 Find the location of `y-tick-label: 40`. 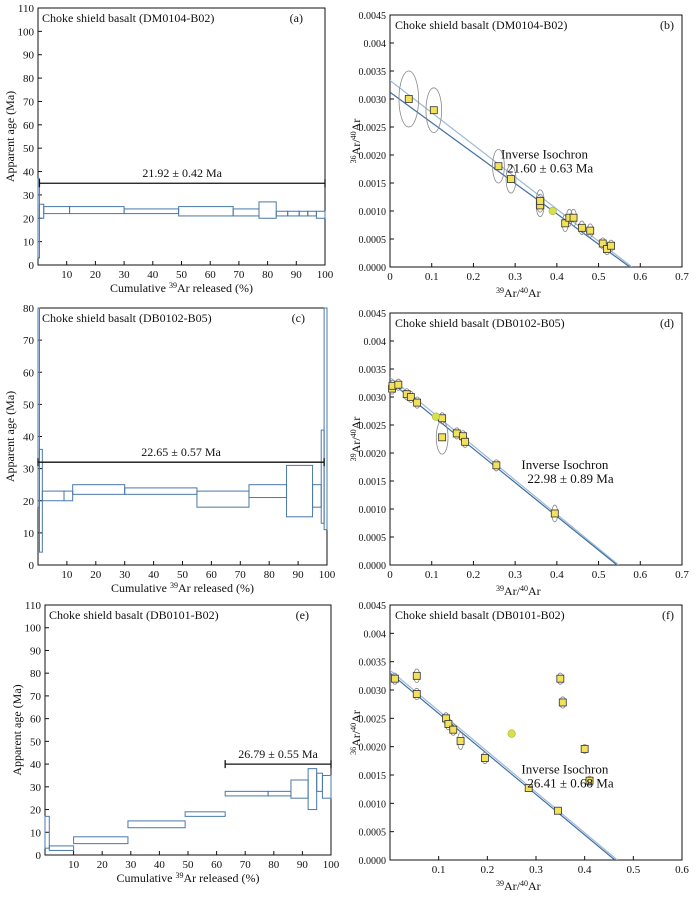

y-tick-label: 40 is located at coordinates (29, 173).